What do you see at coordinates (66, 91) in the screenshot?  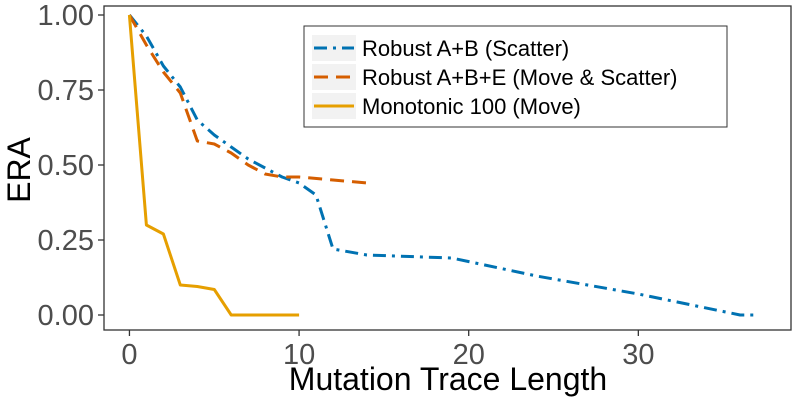 I see `y-tick-label: 0.75` at bounding box center [66, 91].